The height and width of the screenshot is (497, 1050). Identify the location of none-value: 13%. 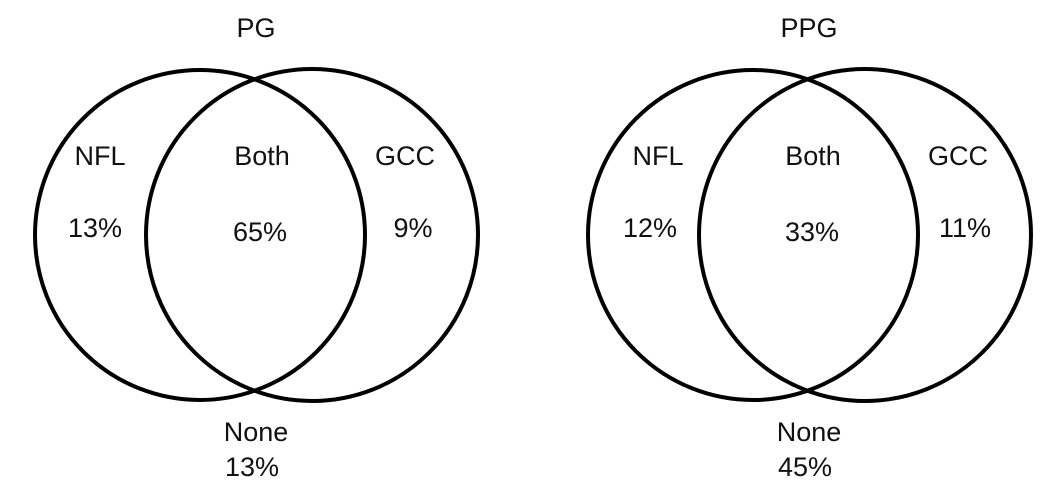
(252, 467).